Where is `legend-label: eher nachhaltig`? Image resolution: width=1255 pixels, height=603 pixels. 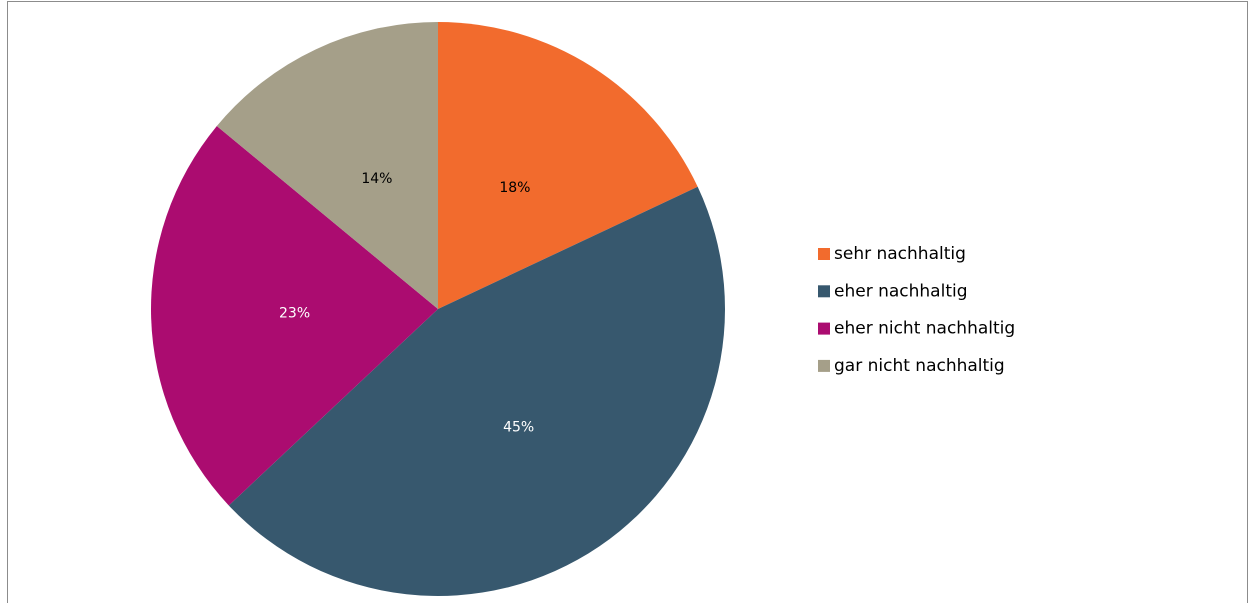 legend-label: eher nachhaltig is located at coordinates (901, 291).